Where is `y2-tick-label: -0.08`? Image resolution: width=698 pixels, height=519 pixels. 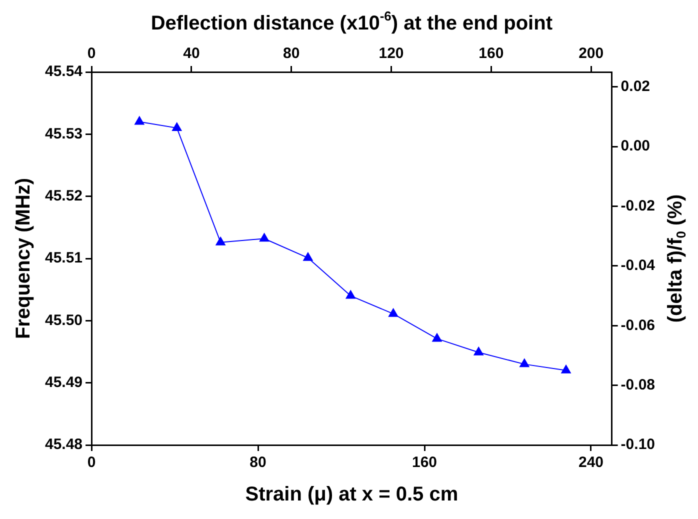
y2-tick-label: -0.08 is located at coordinates (638, 385).